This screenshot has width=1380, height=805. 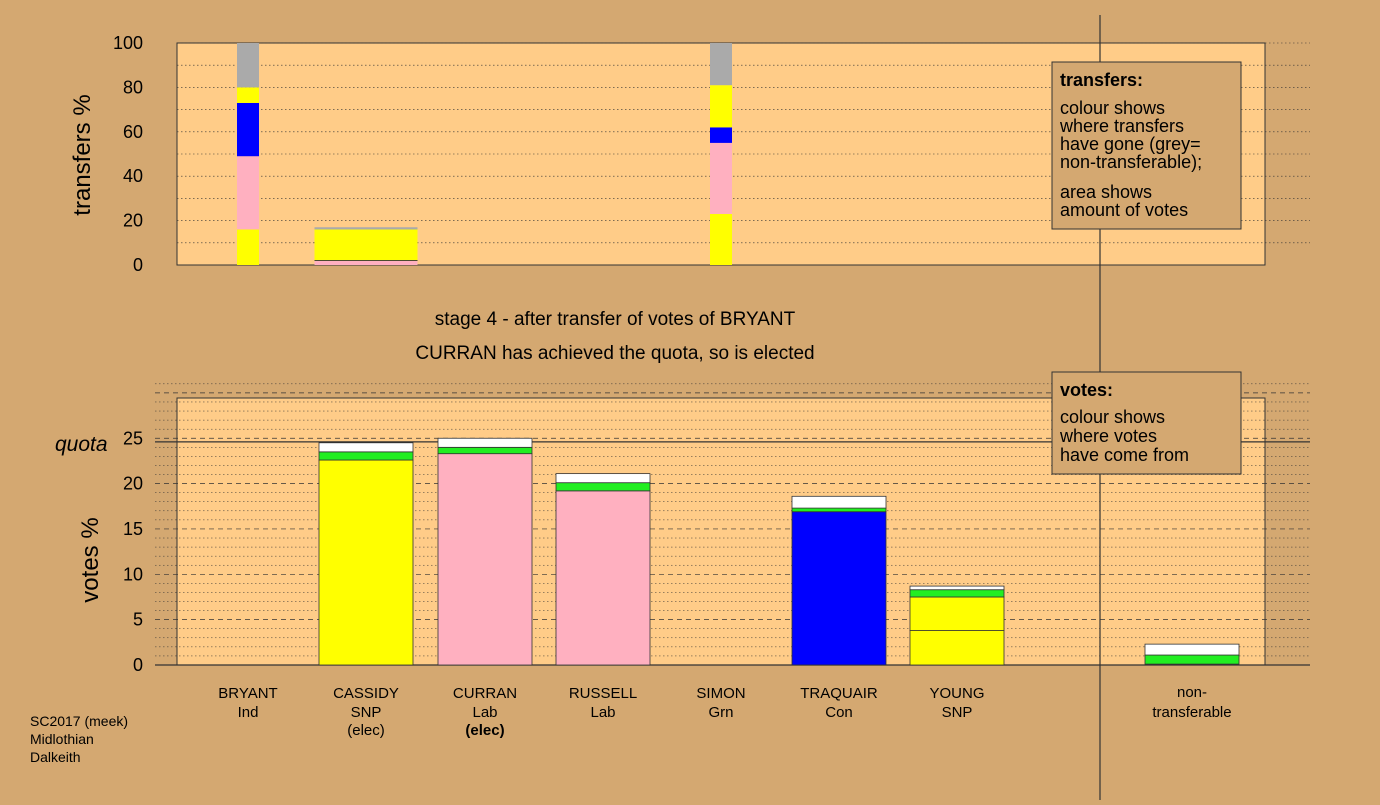 I want to click on vote-column-russell, so click(x=603, y=569).